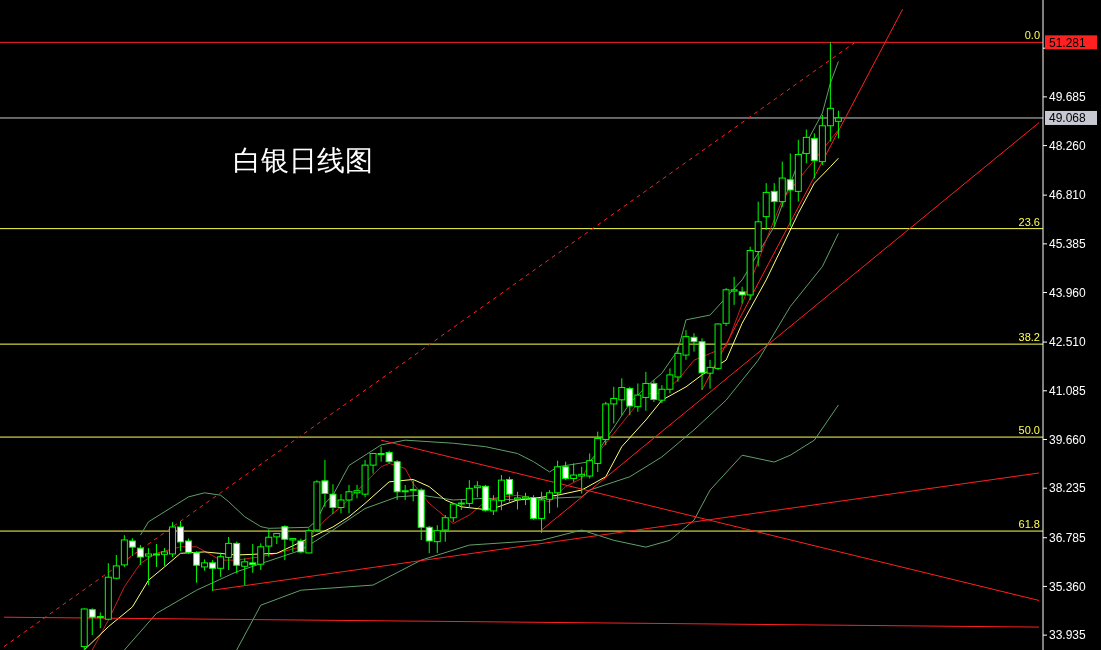  I want to click on annotation: 0.0, so click(1032, 35).